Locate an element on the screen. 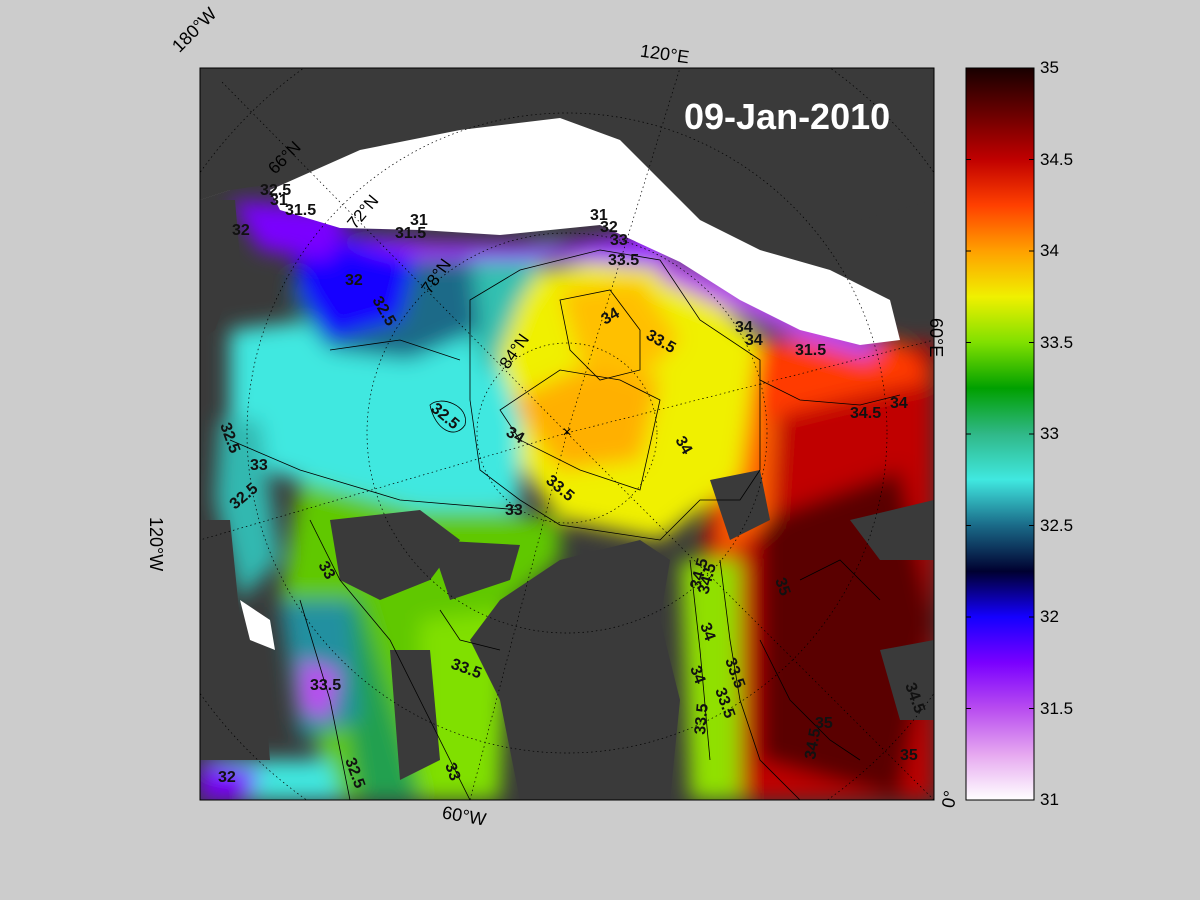  colorbar-tick-label: 32 is located at coordinates (1049, 616).